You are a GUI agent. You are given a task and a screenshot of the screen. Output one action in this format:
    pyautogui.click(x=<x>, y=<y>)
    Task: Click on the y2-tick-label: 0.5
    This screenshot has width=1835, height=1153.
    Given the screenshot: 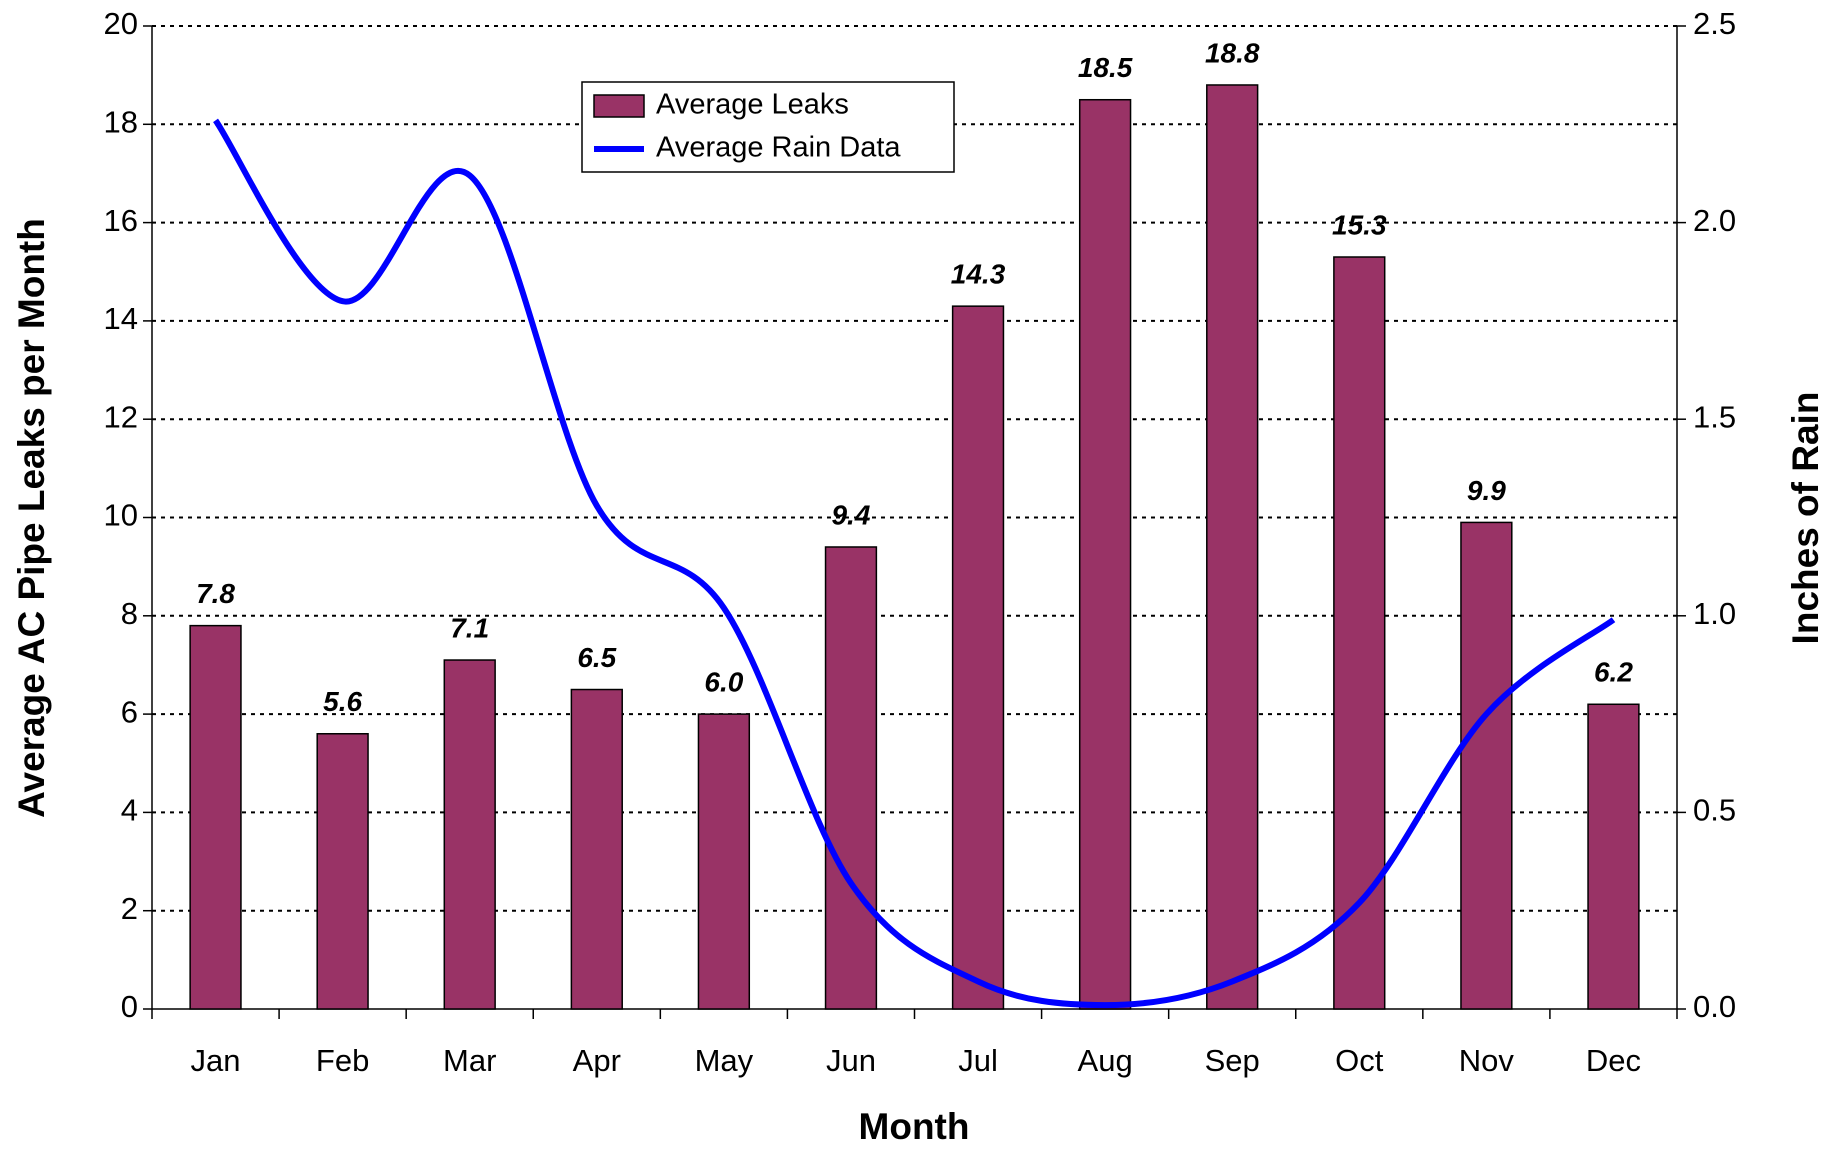 What is the action you would take?
    pyautogui.click(x=1714, y=810)
    